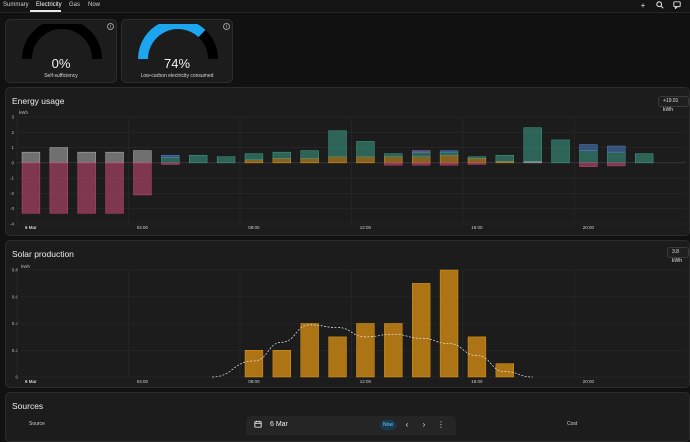 The width and height of the screenshot is (690, 442). What do you see at coordinates (279, 424) in the screenshot?
I see `selected-date: 6 Mar` at bounding box center [279, 424].